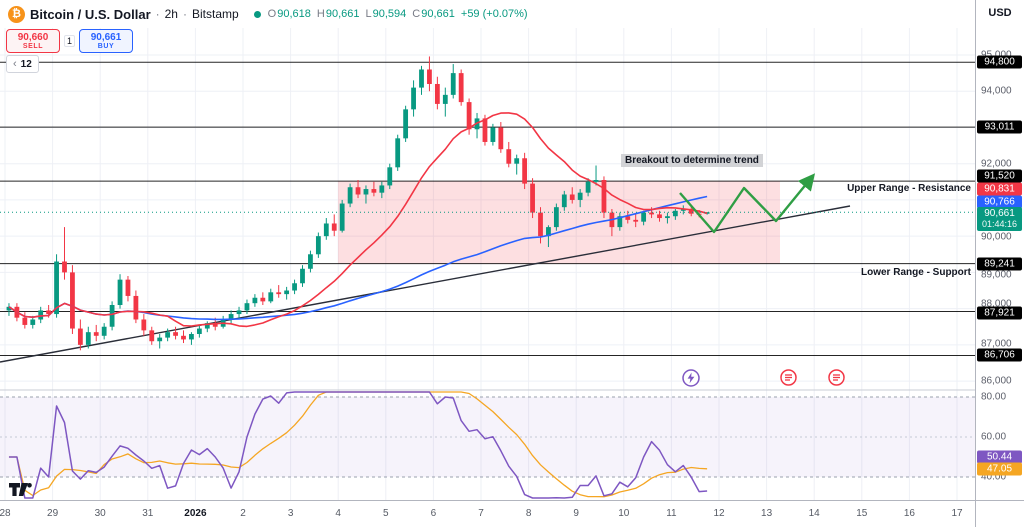 This screenshot has height=527, width=1024. Describe the element at coordinates (90, 14) in the screenshot. I see `symbol-name: Bitcoin / U.S. Dollar` at that location.